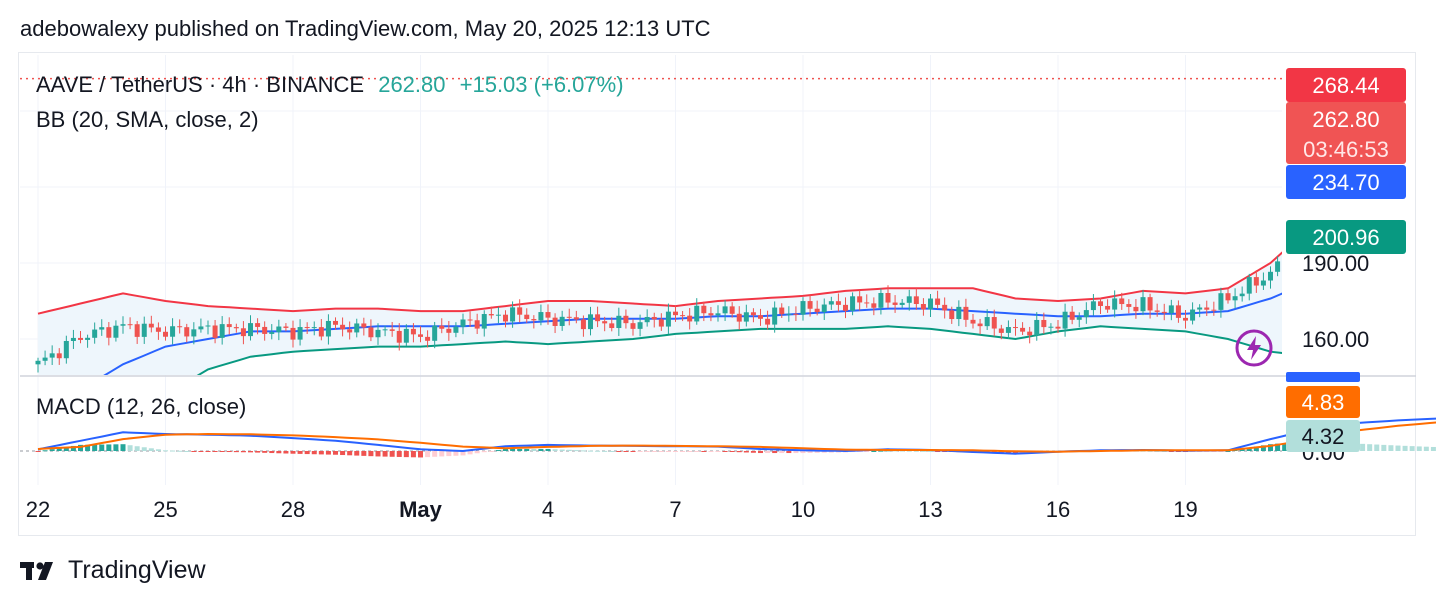 This screenshot has width=1436, height=606. I want to click on macd-value-badge-partial, so click(1323, 377).